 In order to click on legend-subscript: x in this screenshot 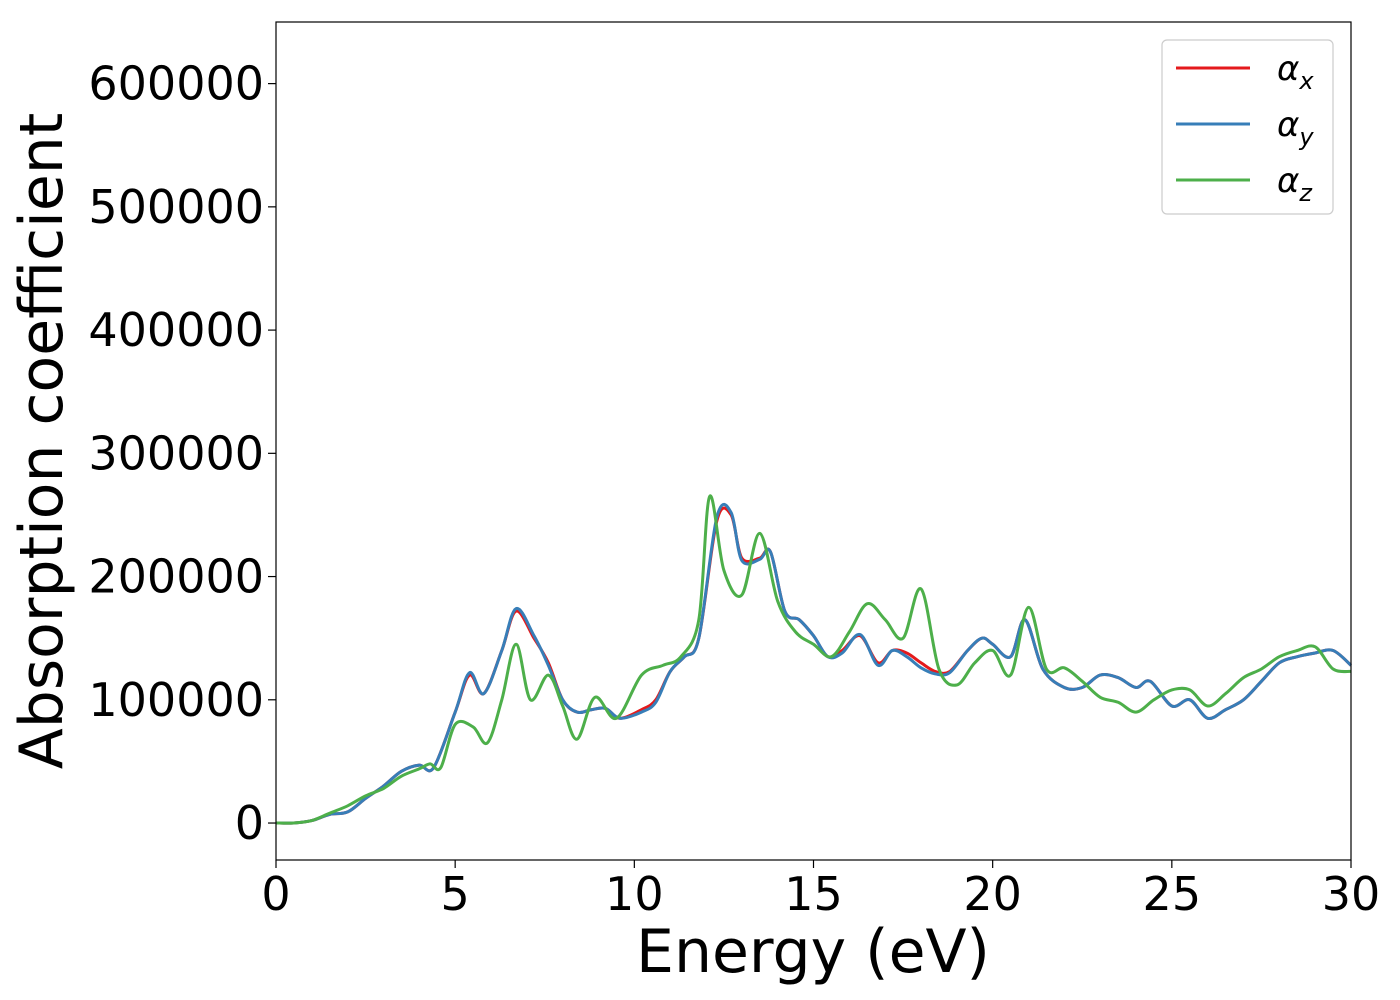, I will do `click(1306, 81)`.